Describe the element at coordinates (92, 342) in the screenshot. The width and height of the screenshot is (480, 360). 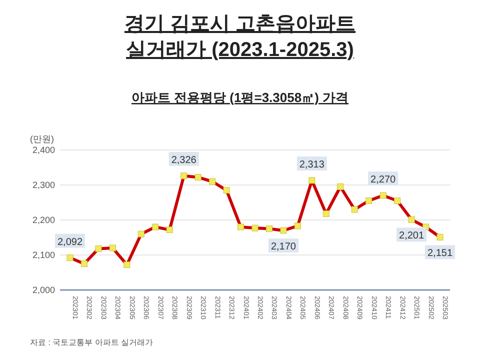
I see `text: 자료 : 국토교통부 아파트 실거래가` at that location.